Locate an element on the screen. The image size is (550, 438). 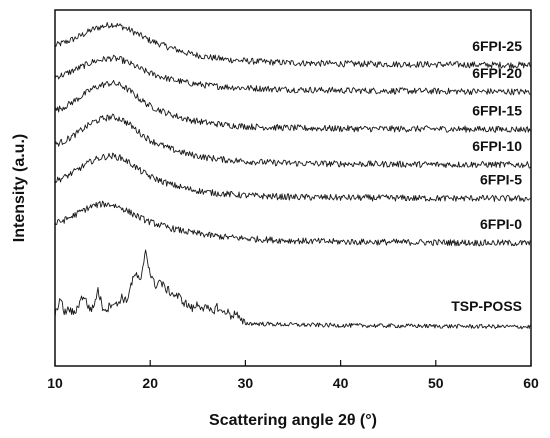
x-tick-label: 30 is located at coordinates (246, 383).